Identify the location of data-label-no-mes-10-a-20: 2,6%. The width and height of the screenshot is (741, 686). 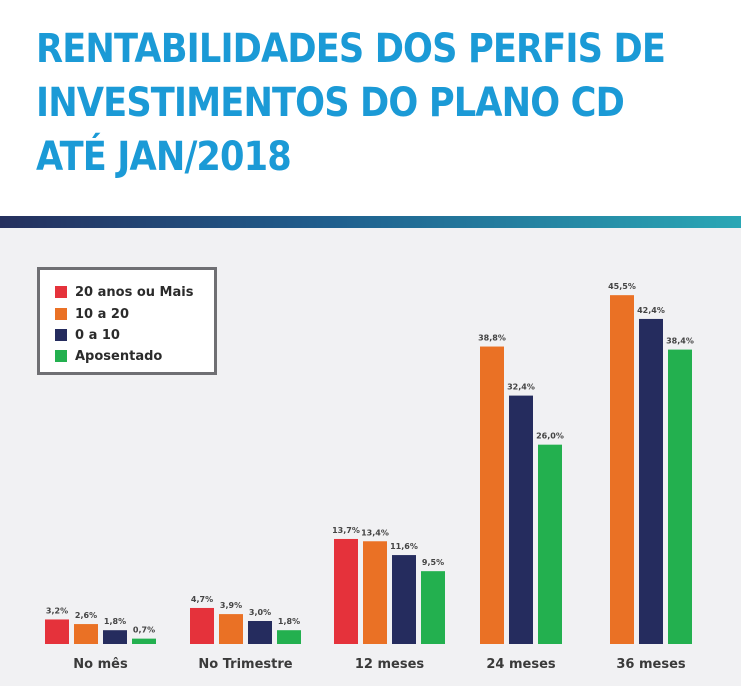
(86, 615).